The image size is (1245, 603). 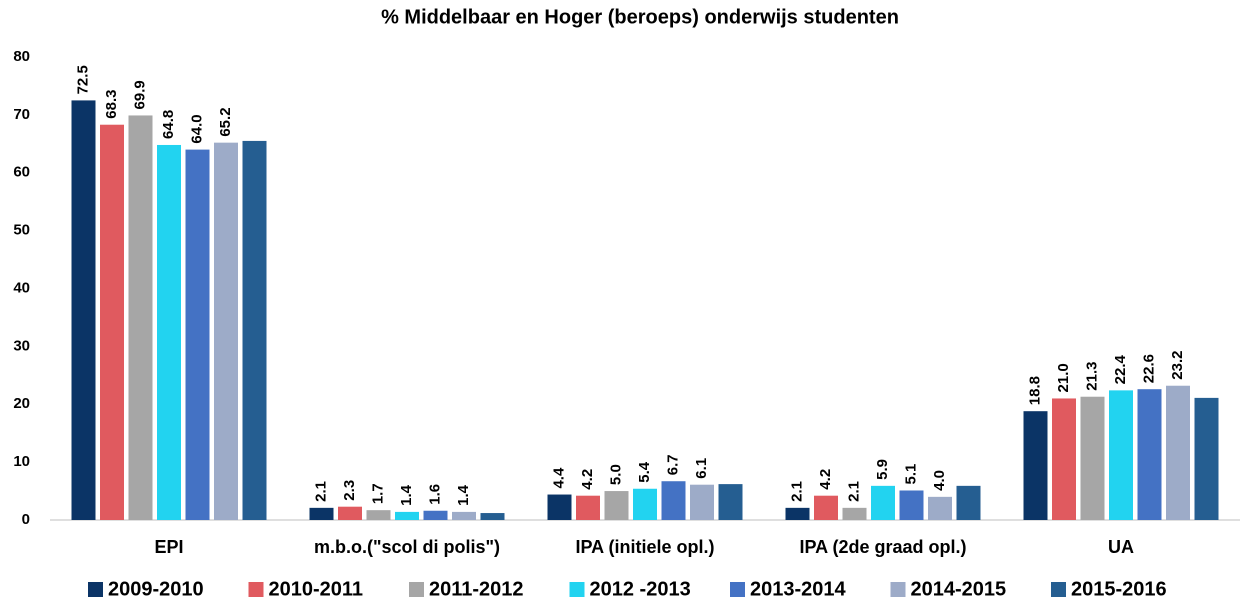 What do you see at coordinates (21, 172) in the screenshot?
I see `y-tick-label: 60` at bounding box center [21, 172].